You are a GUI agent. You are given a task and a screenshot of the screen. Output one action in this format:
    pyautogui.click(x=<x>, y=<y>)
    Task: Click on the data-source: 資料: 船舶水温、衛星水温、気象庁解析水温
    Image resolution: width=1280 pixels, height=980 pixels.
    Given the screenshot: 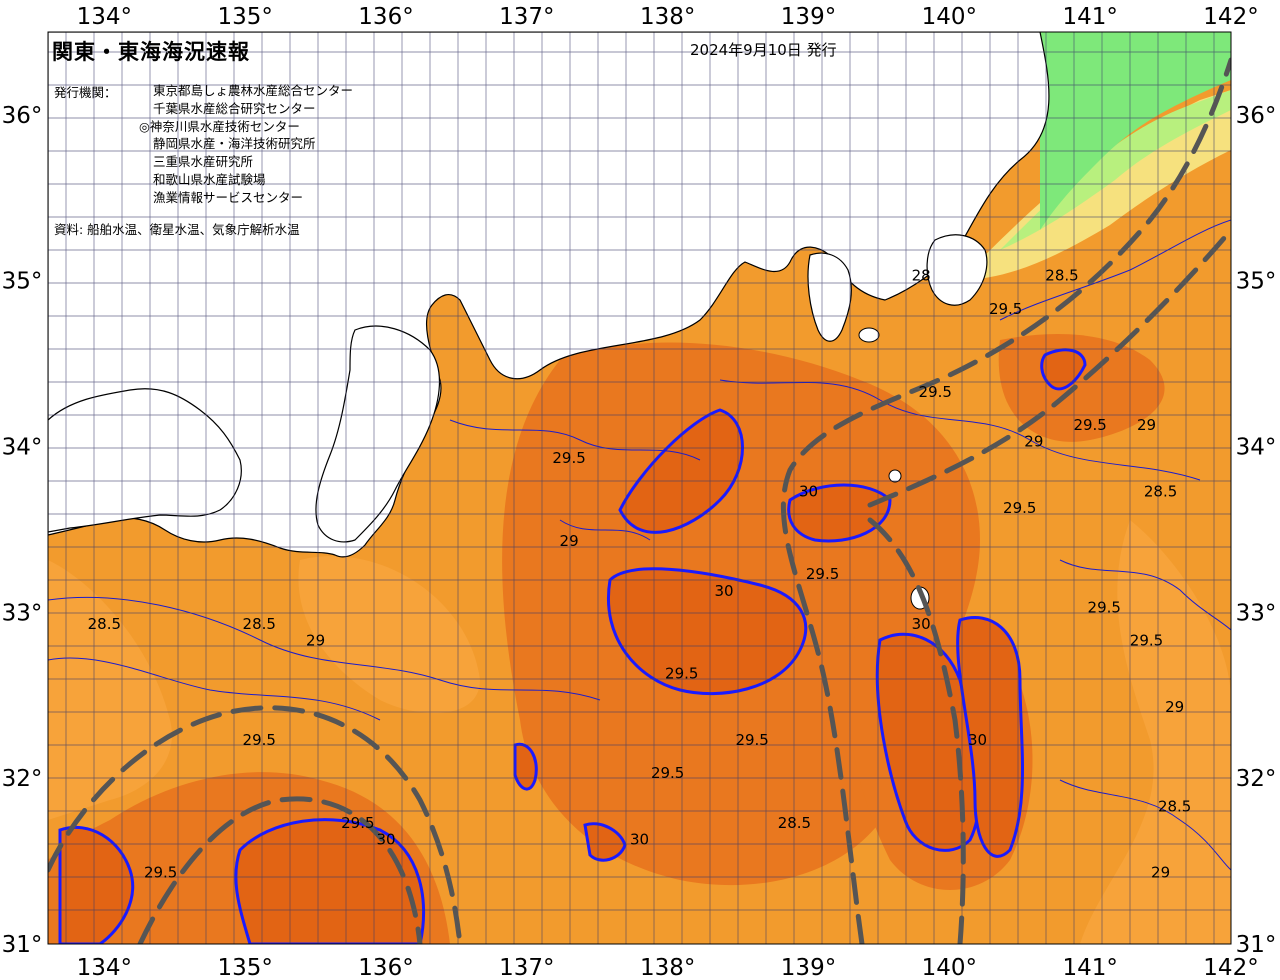 What is the action you would take?
    pyautogui.click(x=177, y=229)
    